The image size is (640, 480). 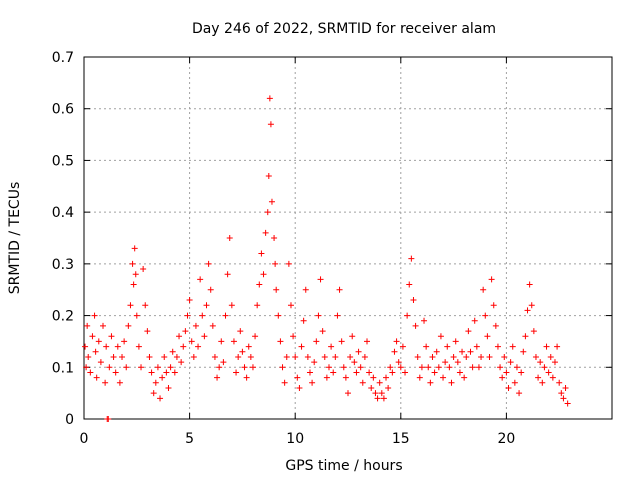 I want to click on x-tick-label: 20, so click(x=506, y=439).